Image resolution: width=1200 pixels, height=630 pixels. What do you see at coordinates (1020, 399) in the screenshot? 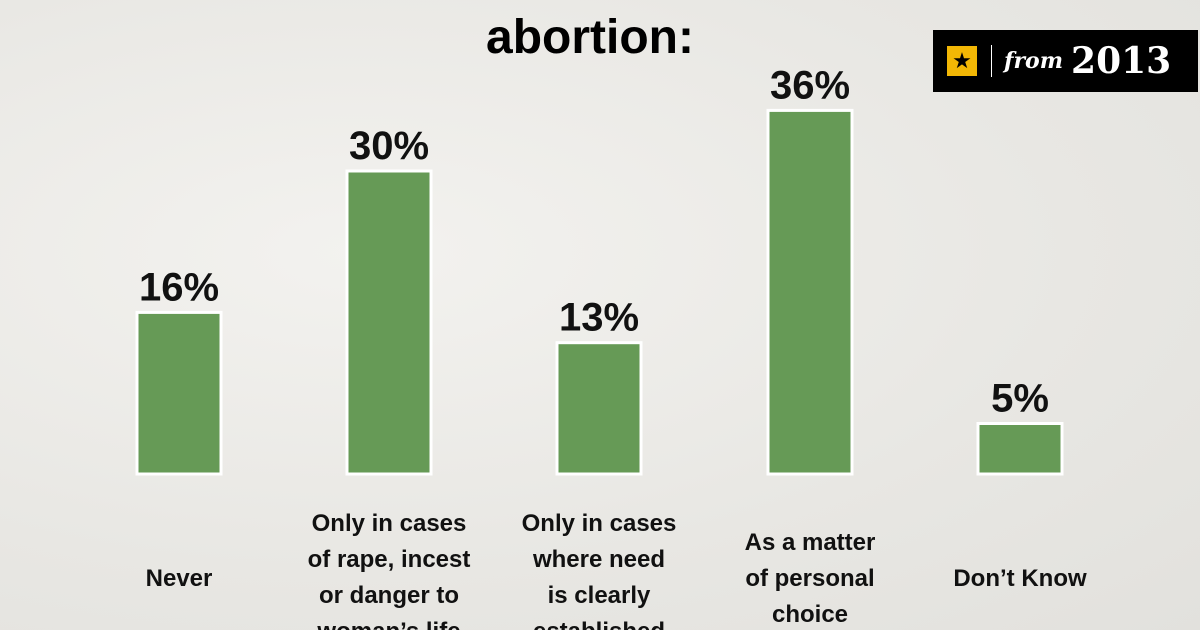
I see `value-label-5: 5%` at bounding box center [1020, 399].